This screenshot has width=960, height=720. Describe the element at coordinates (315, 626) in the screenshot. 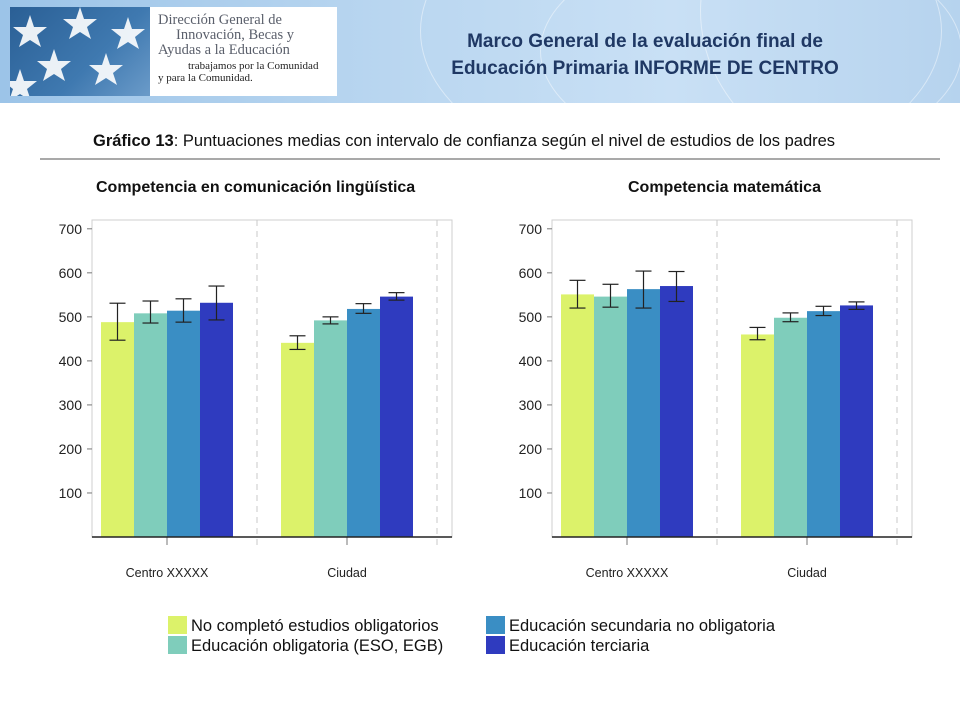

I see `legend-label: No completó estudios obligatorios` at that location.